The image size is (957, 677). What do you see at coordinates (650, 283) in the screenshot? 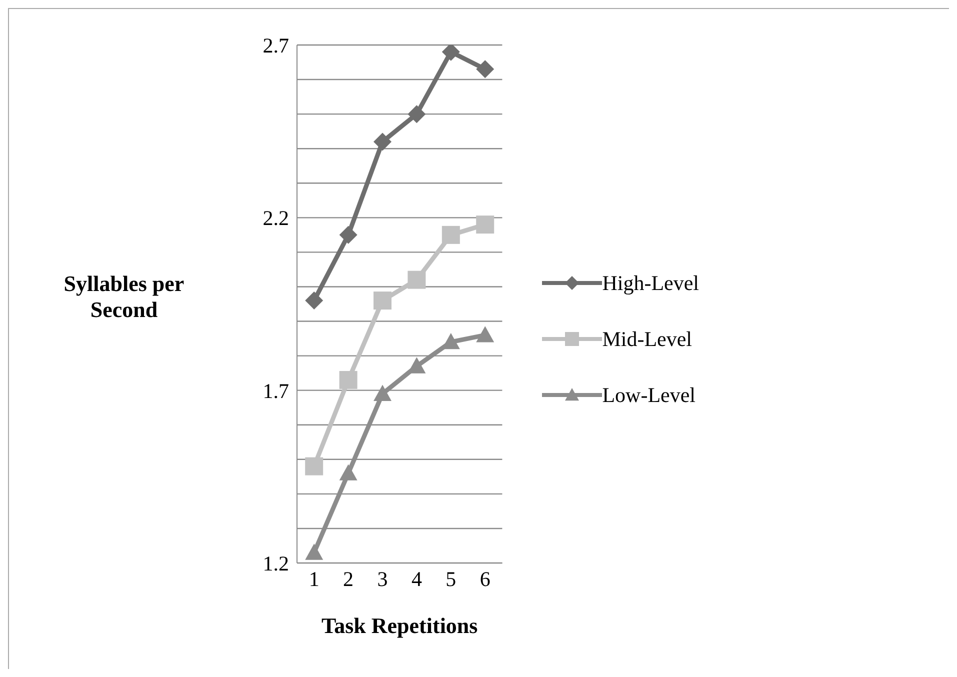
I see `legend-label: High-Level` at bounding box center [650, 283].